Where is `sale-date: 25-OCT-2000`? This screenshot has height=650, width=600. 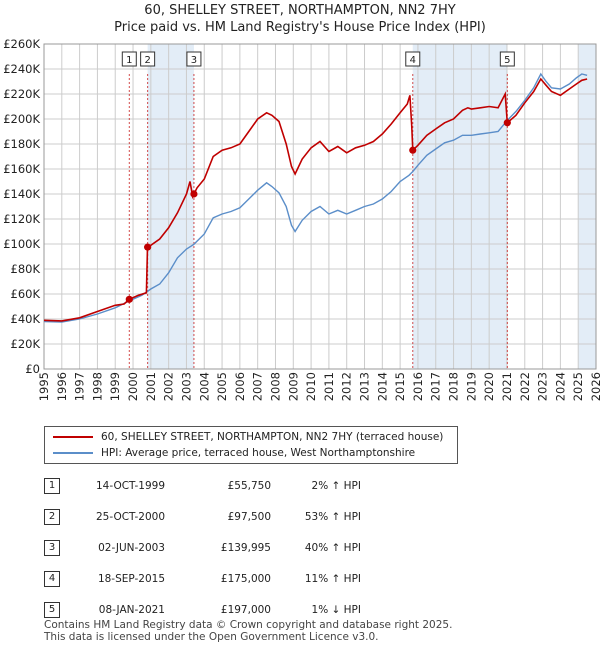
sale-date: 25-OCT-2000 is located at coordinates (130, 516).